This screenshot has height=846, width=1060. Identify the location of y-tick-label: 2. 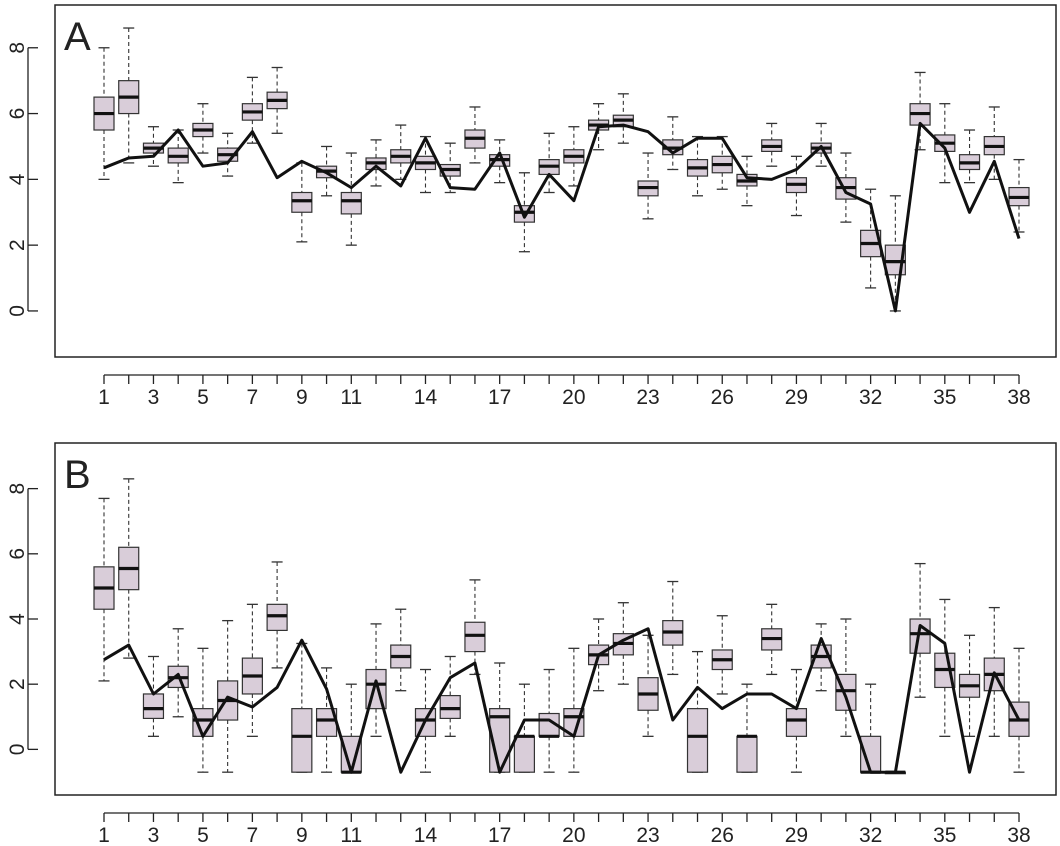
(17, 684).